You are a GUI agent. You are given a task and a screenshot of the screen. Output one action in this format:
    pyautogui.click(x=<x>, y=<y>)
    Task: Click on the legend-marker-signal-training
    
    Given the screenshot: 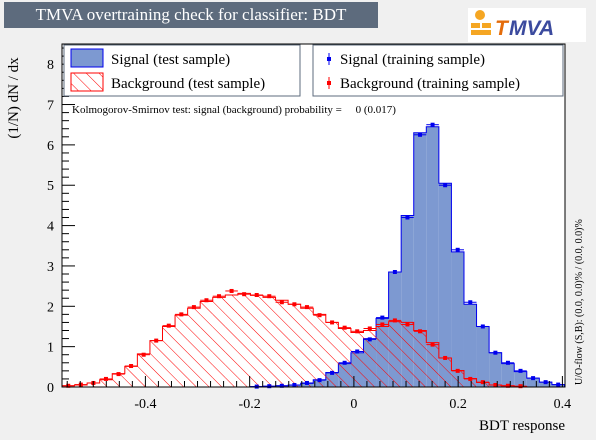 What is the action you would take?
    pyautogui.click(x=329, y=59)
    